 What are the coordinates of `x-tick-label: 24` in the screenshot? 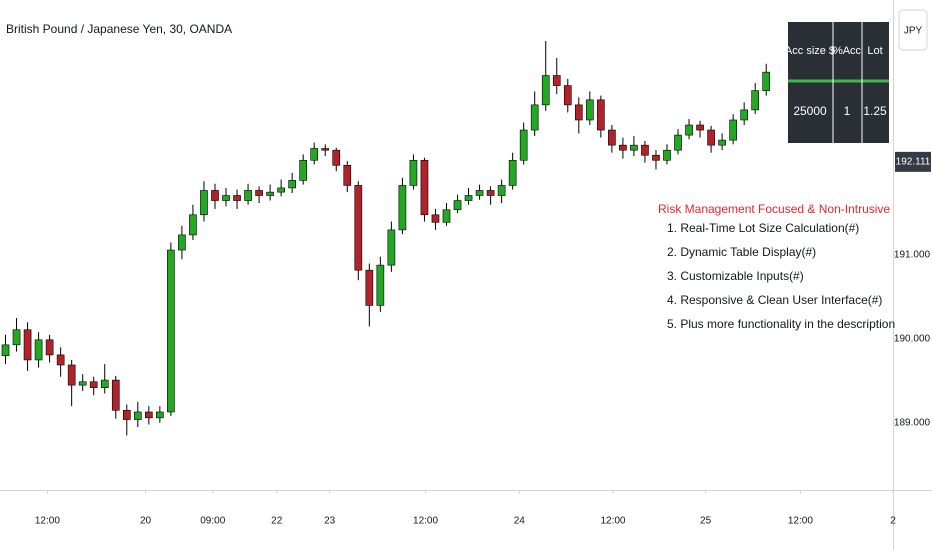 It's located at (520, 521).